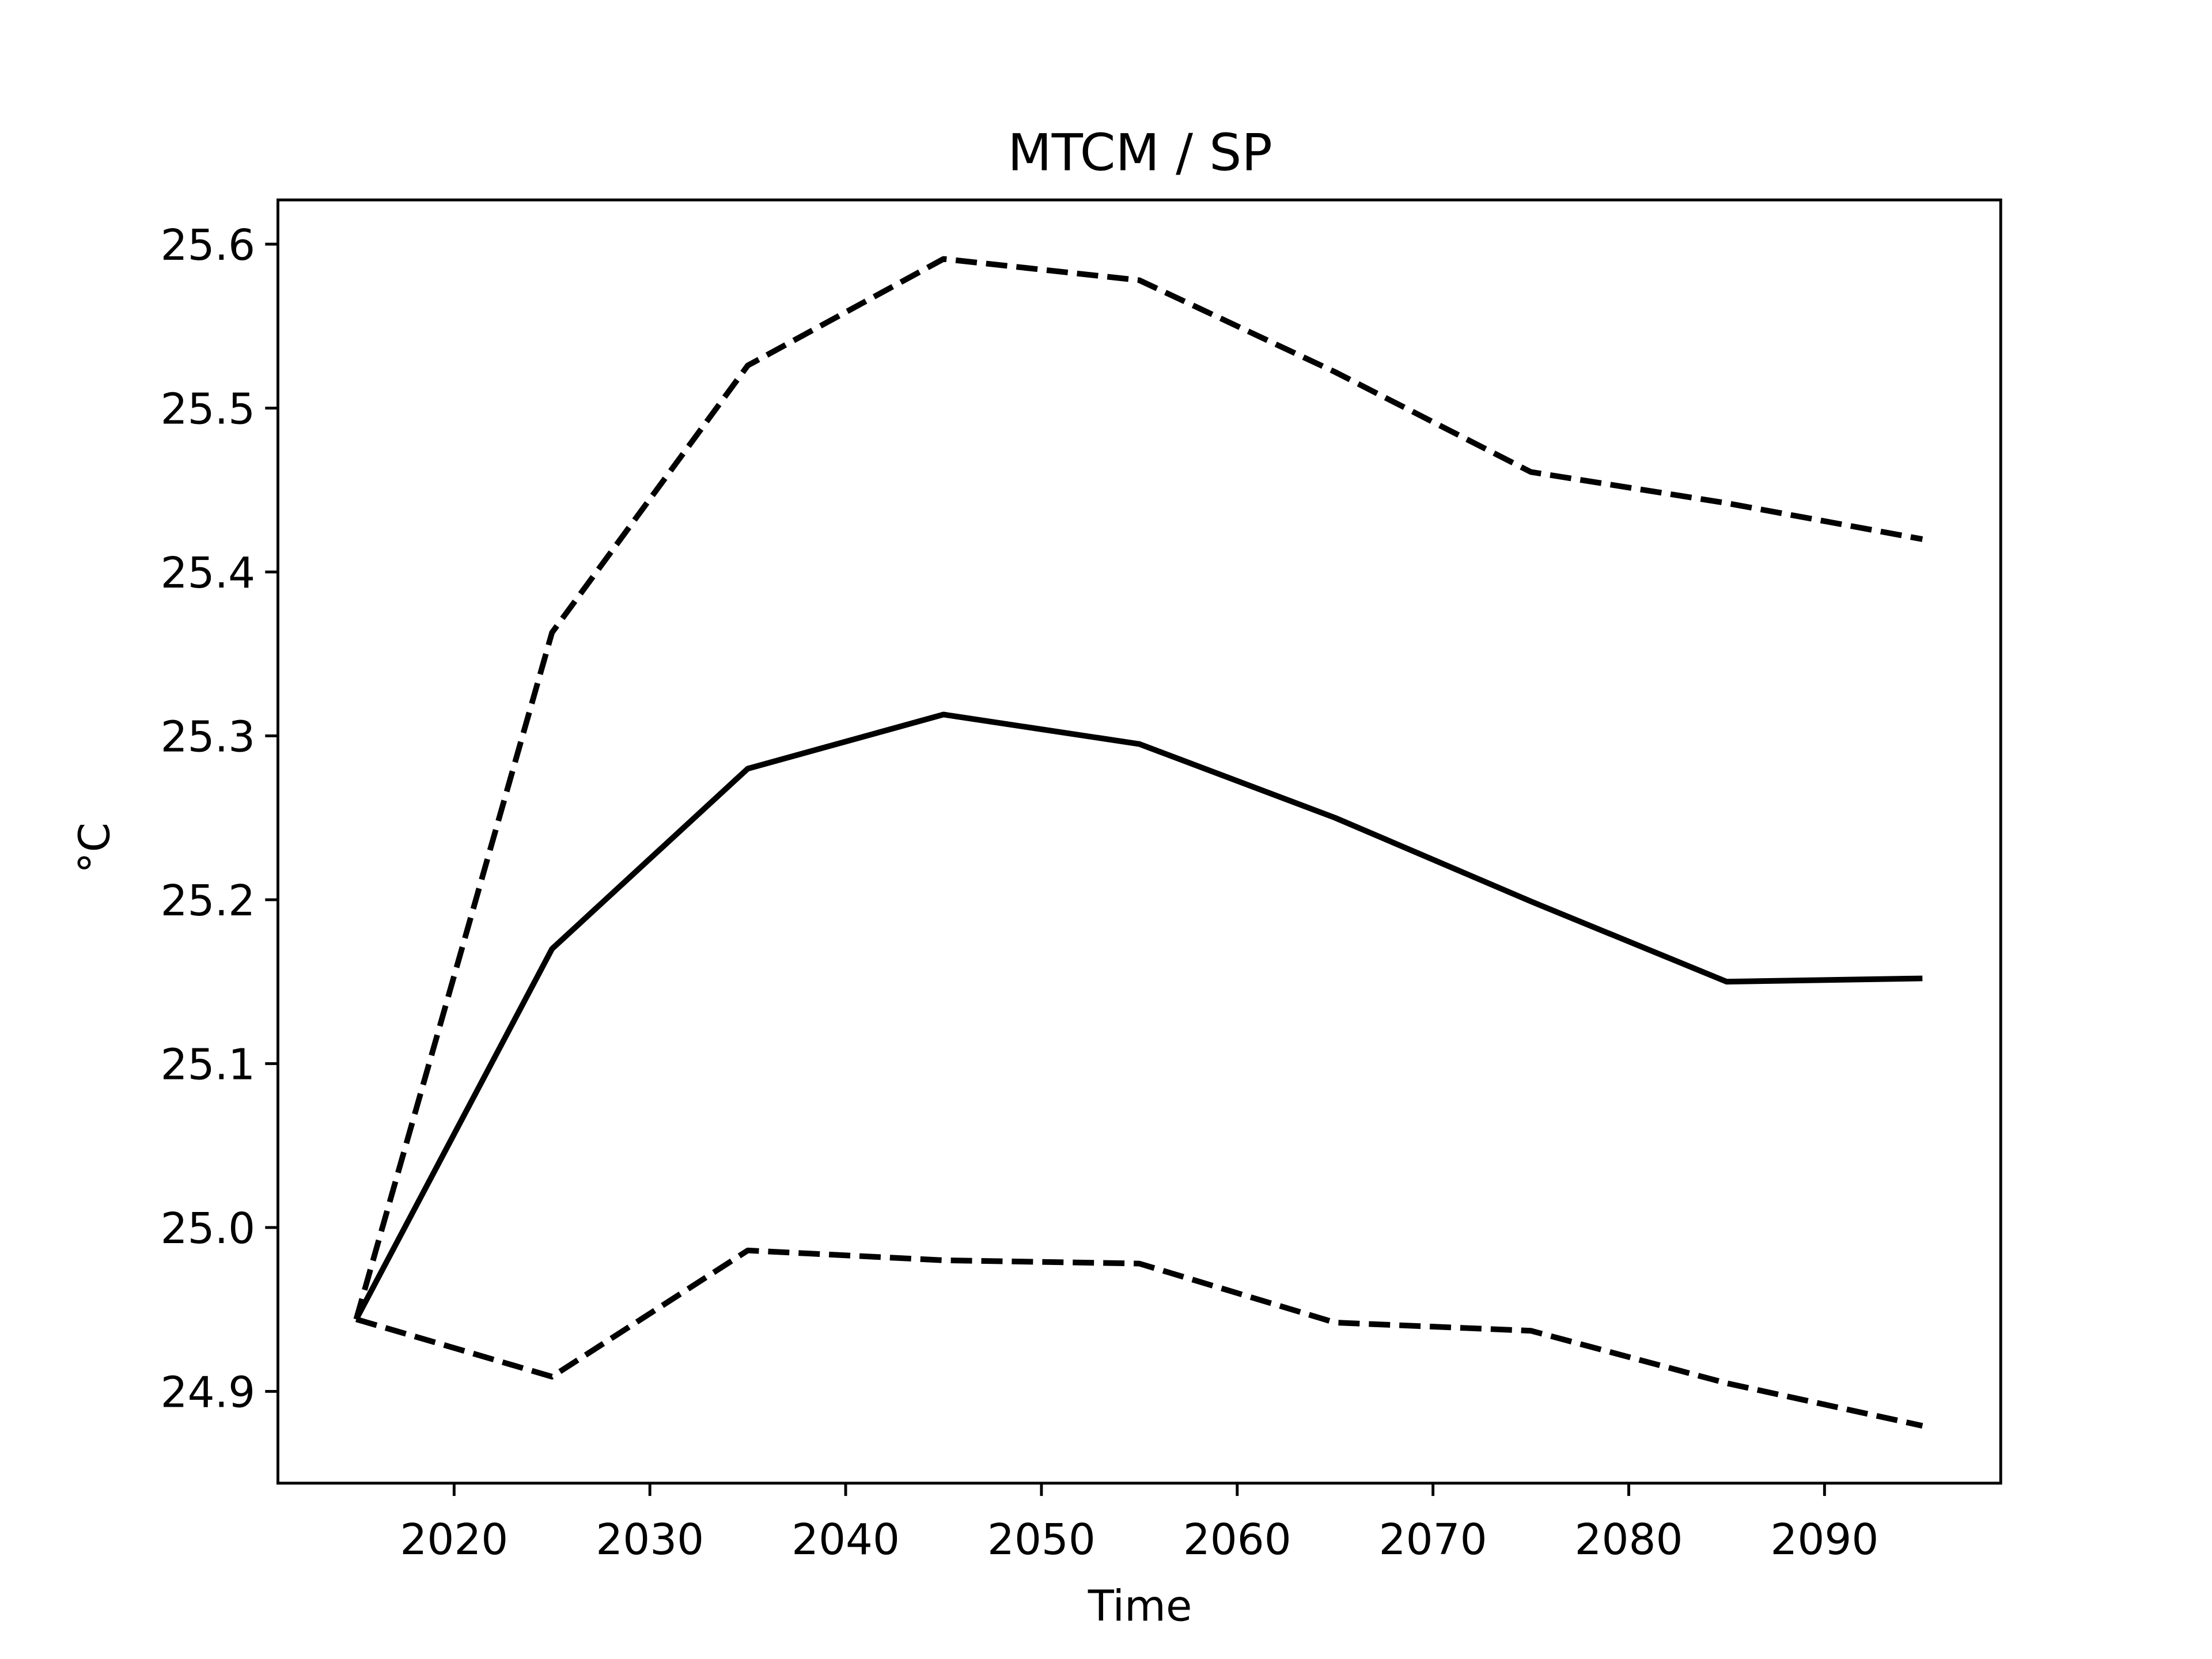 This screenshot has height=1659, width=2212. I want to click on x-tick-label: 2060, so click(1237, 1540).